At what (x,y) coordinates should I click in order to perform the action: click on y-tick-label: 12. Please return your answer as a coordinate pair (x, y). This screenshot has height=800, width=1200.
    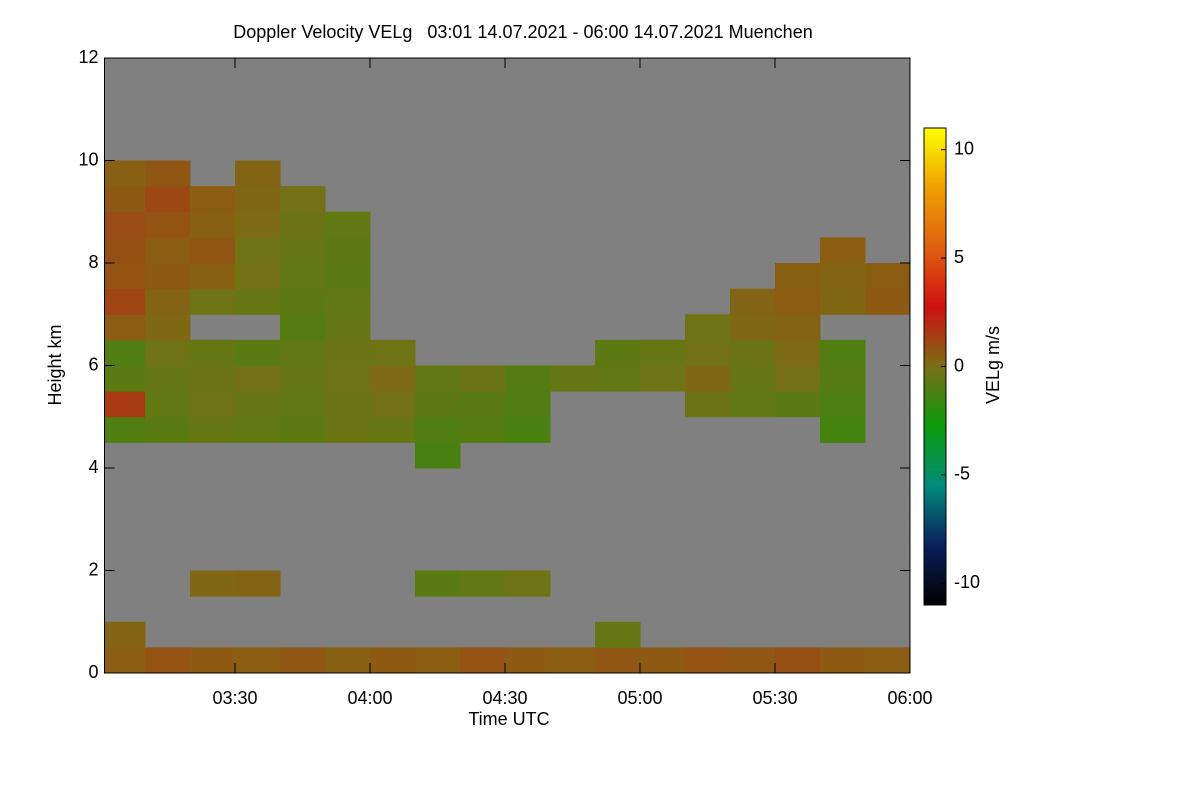
    Looking at the image, I should click on (88, 57).